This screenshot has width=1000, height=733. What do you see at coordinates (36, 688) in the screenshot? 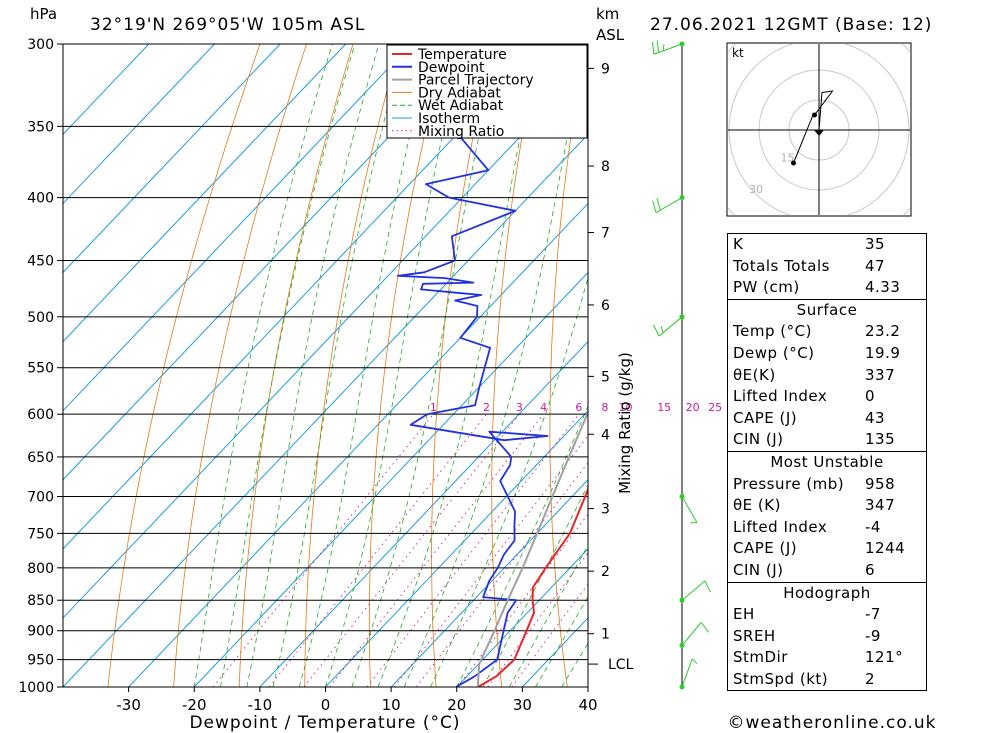
I see `pressure-tick-label: 1000` at bounding box center [36, 688].